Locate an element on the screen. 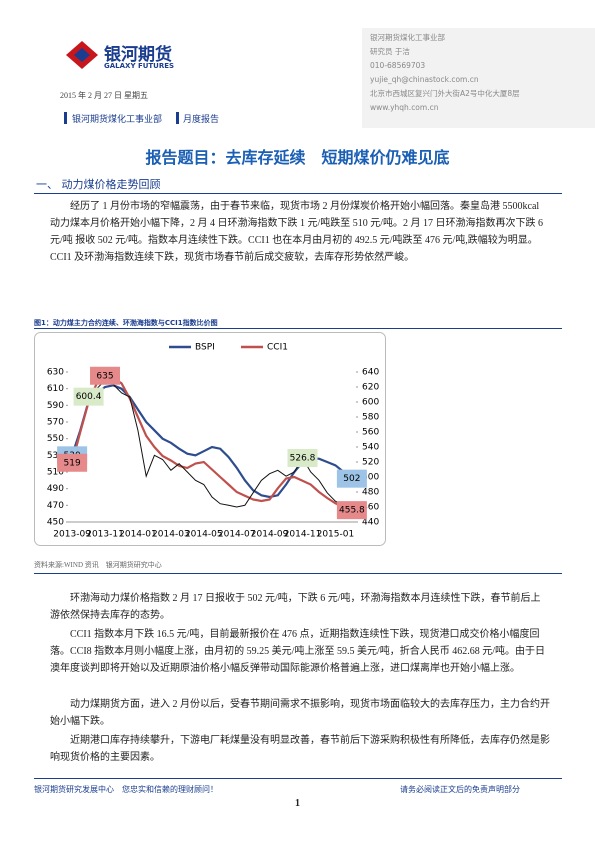 The width and height of the screenshot is (595, 842). footer-left: 银河期货研究发展中心 您忠实和信赖的理财顾问！ is located at coordinates (126, 789).